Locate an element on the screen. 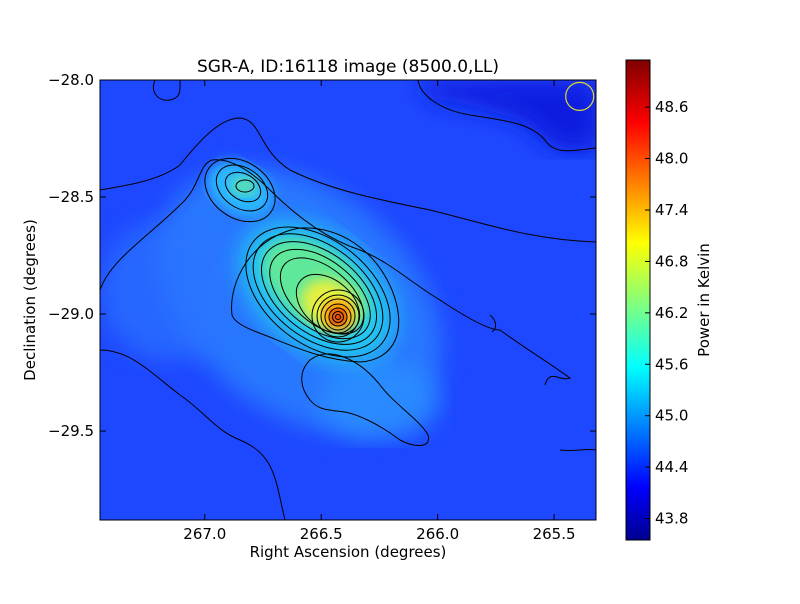 Image resolution: width=800 pixels, height=604 pixels. chart-title: SGR-A, ID:16118 image (8500.0,LL) is located at coordinates (348, 67).